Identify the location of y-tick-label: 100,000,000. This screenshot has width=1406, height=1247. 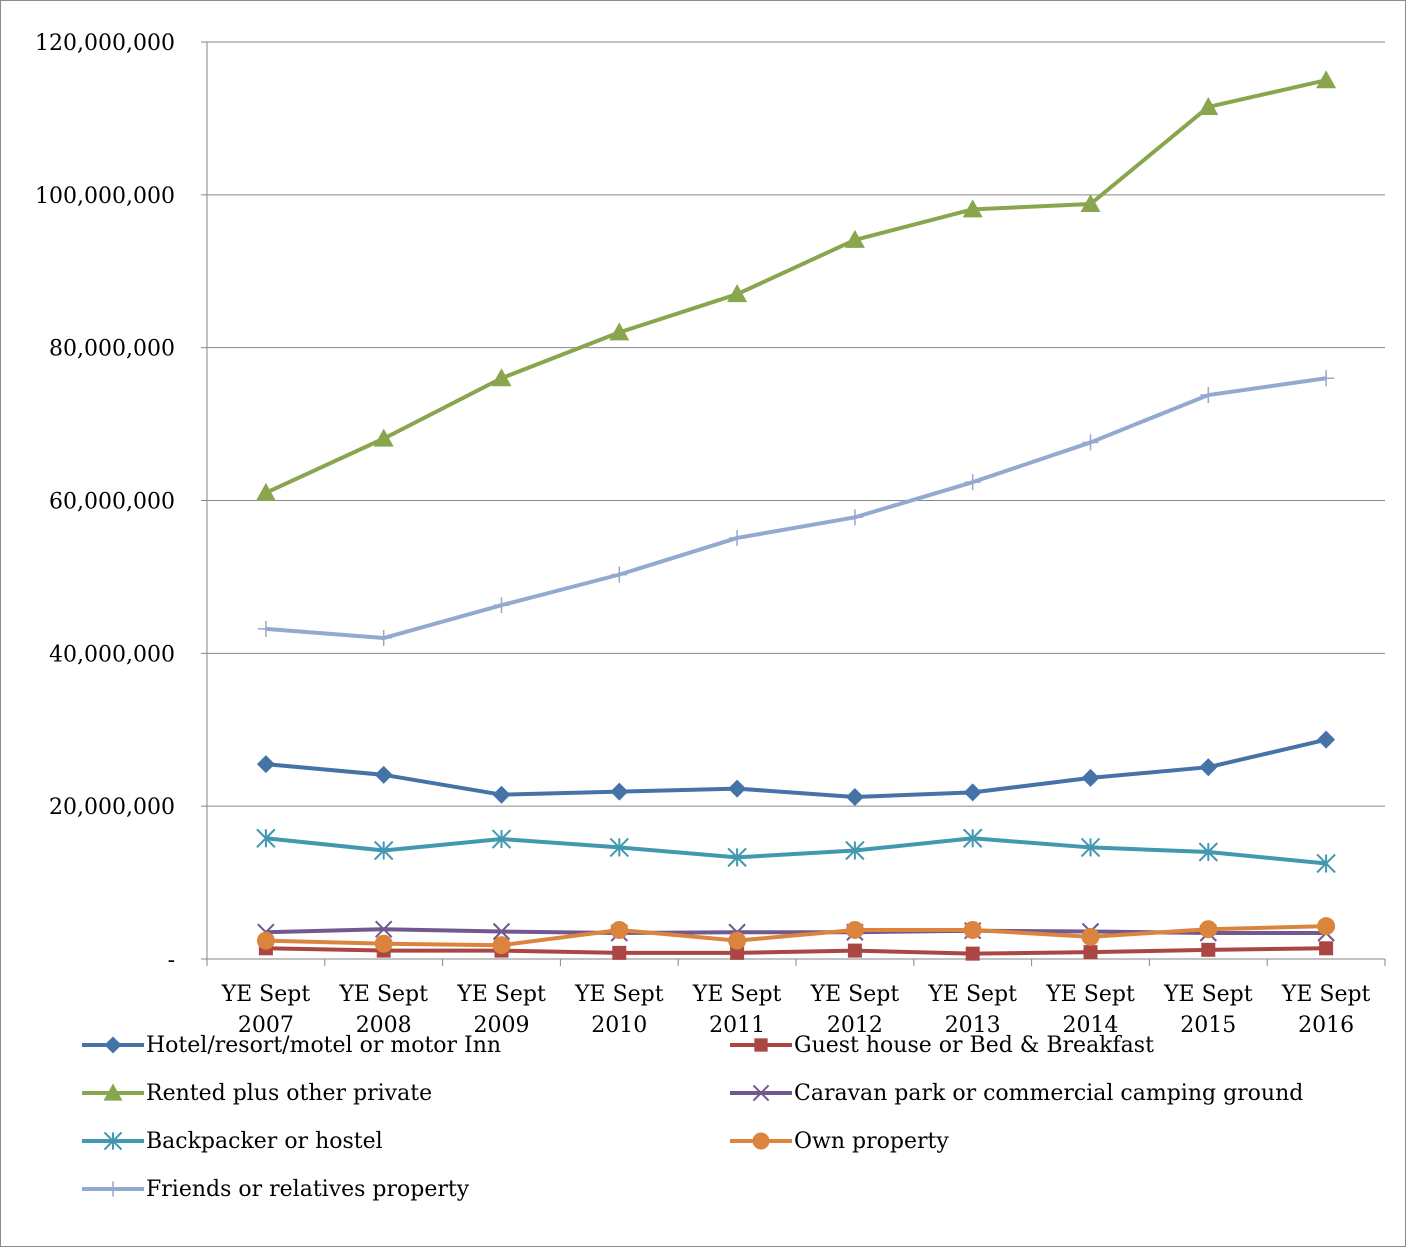
(105, 196).